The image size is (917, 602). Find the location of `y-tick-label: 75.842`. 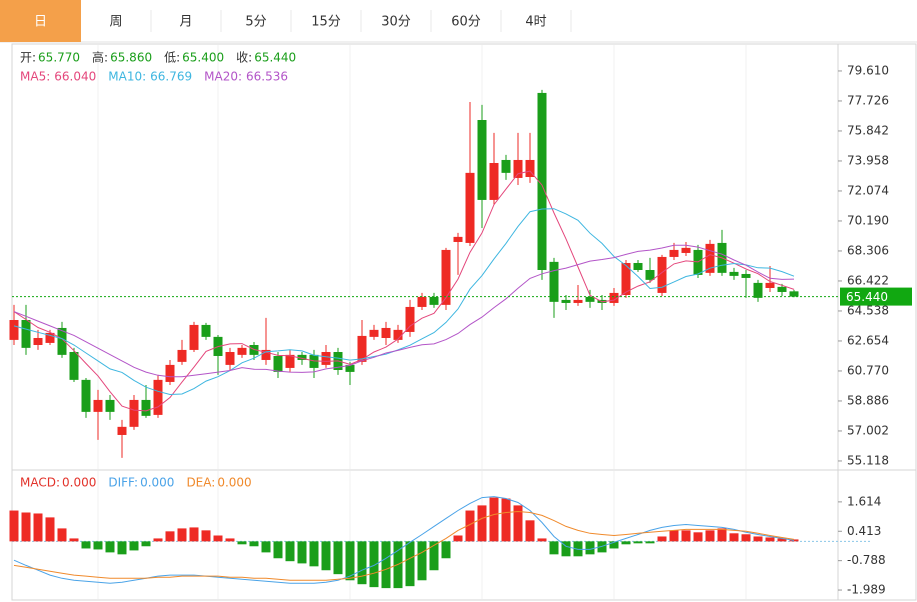

y-tick-label: 75.842 is located at coordinates (868, 130).